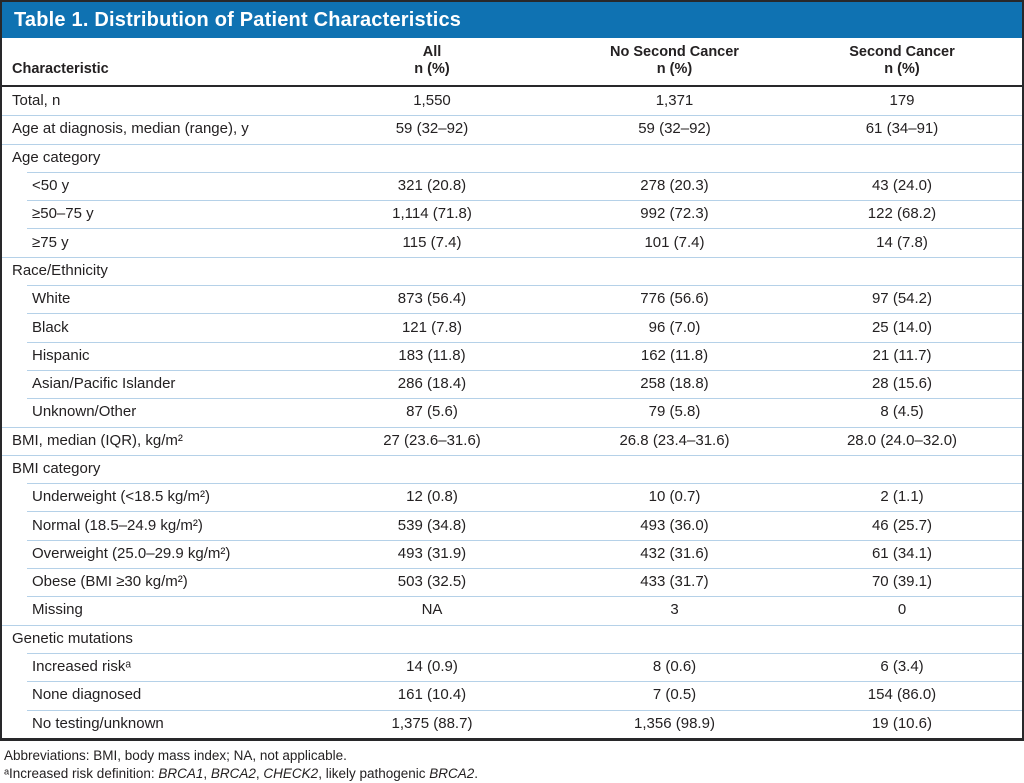 This screenshot has width=1024, height=783. I want to click on table-row: Total, n 1,550 1,371 179, so click(512, 101).